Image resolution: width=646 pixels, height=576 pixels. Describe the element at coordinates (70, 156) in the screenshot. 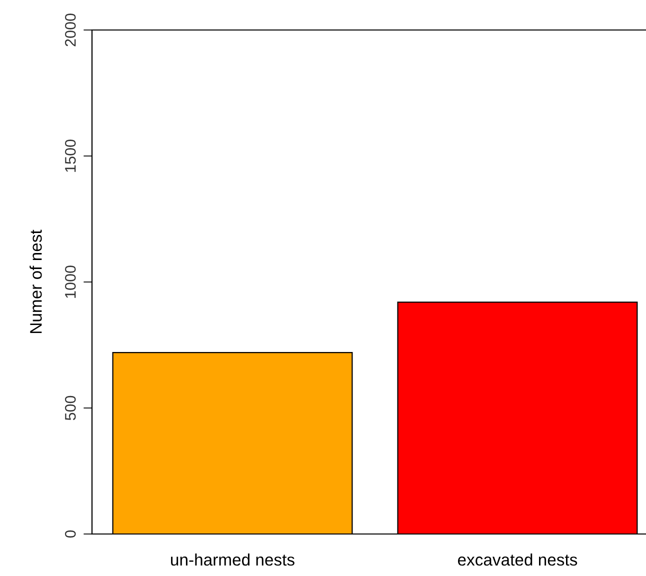

I see `y-tick-label: 1500` at that location.